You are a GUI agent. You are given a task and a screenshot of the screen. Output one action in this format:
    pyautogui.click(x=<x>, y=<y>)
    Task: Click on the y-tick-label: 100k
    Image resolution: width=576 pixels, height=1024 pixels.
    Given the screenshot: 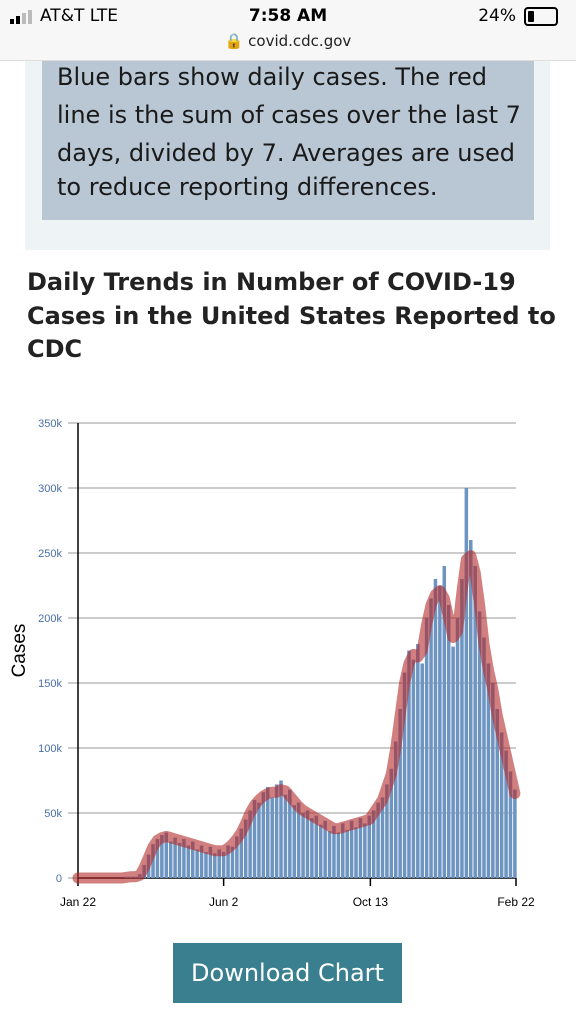 What is the action you would take?
    pyautogui.click(x=50, y=749)
    